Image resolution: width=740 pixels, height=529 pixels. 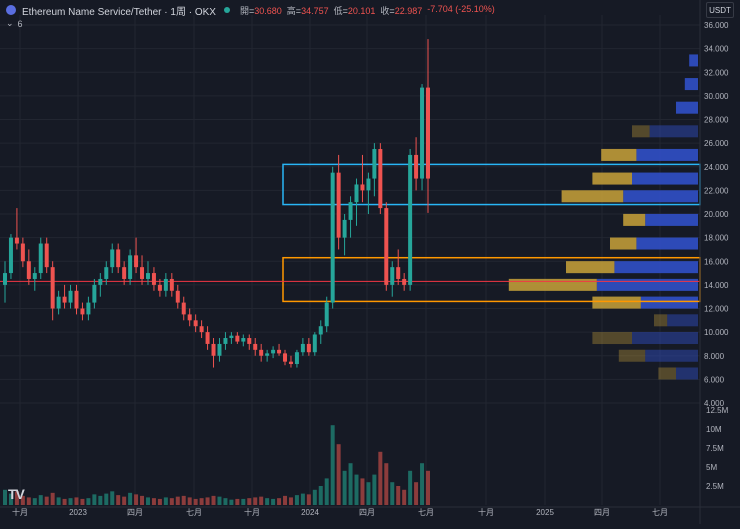 I want to click on currency-button: USDT, so click(x=720, y=10).